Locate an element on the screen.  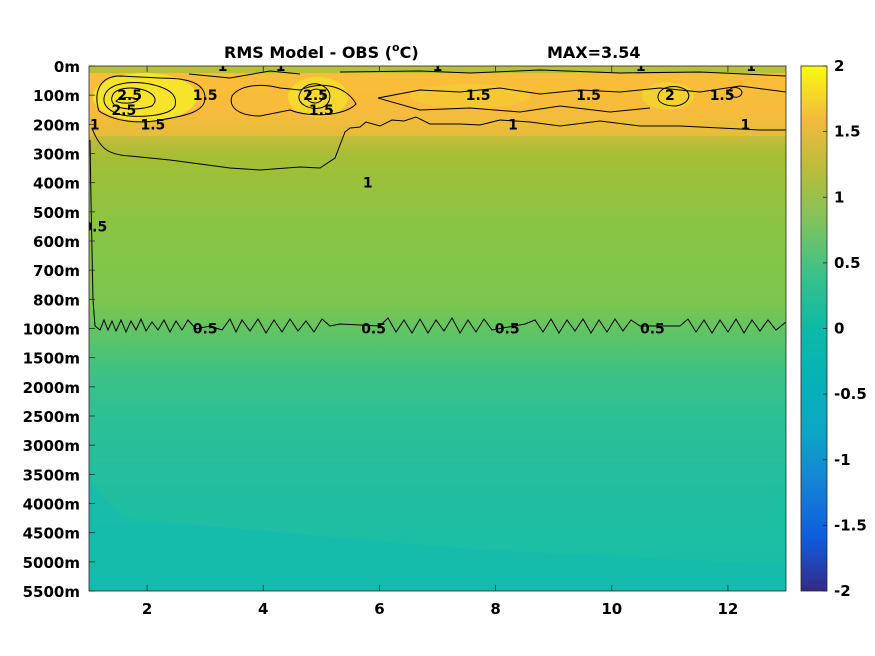
y-tick-label: 500m is located at coordinates (56, 213).